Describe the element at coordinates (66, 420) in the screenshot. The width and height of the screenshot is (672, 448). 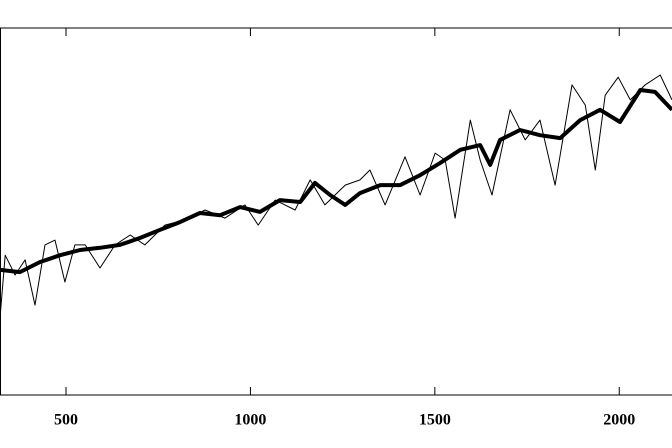
I see `x-tick-label: 500` at that location.